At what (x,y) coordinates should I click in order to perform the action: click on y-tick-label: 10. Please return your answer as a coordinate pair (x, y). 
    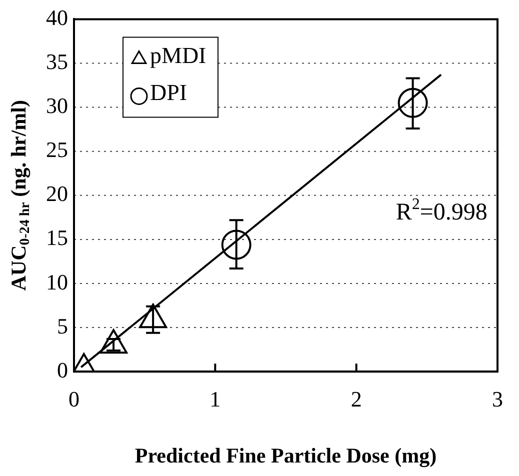
    Looking at the image, I should click on (57, 281).